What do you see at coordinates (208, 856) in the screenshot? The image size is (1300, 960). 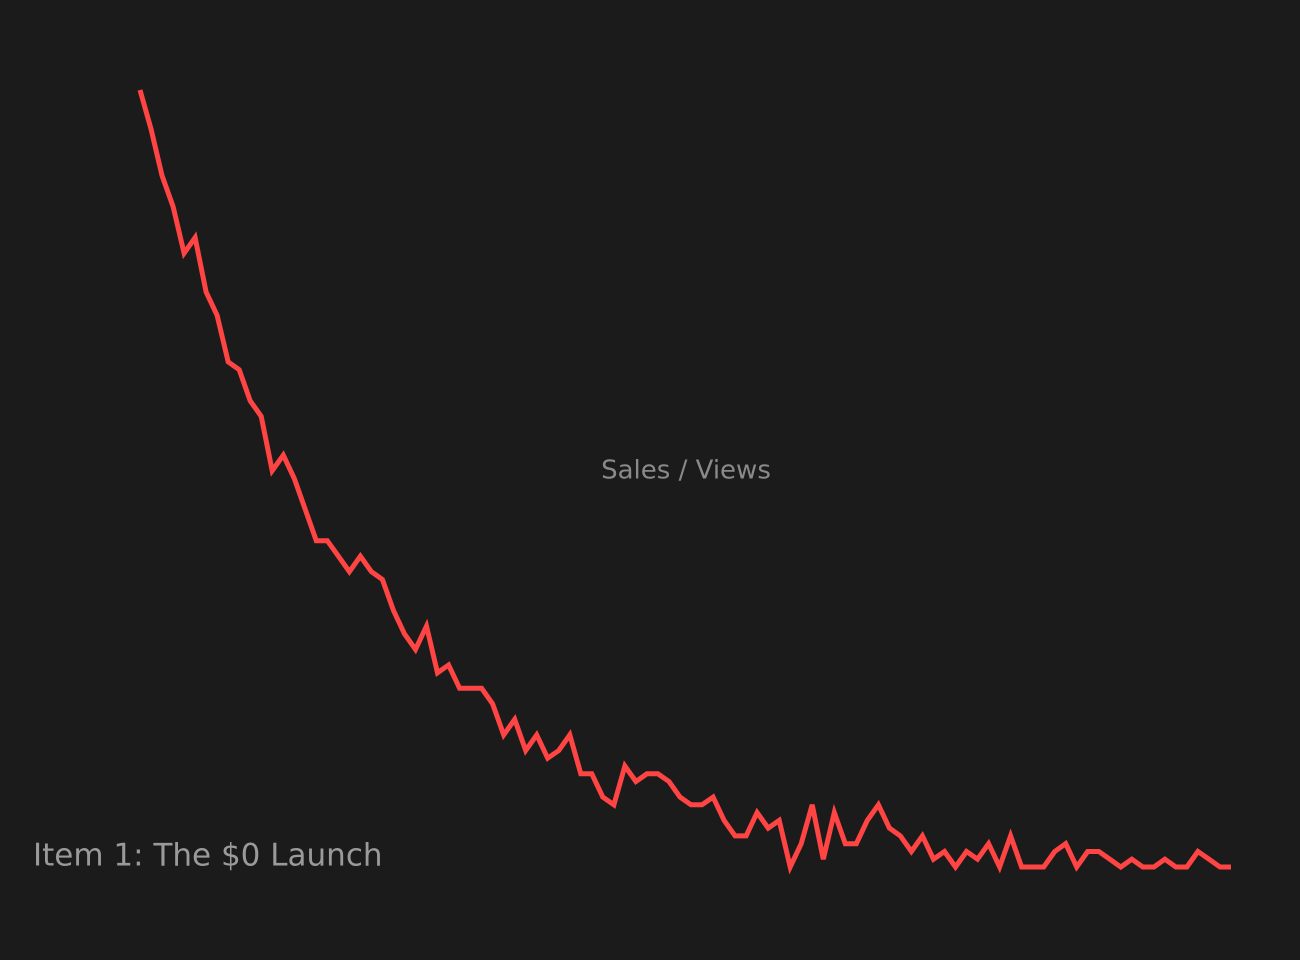 I see `chart-title: Item 1: The $0 Launch` at bounding box center [208, 856].